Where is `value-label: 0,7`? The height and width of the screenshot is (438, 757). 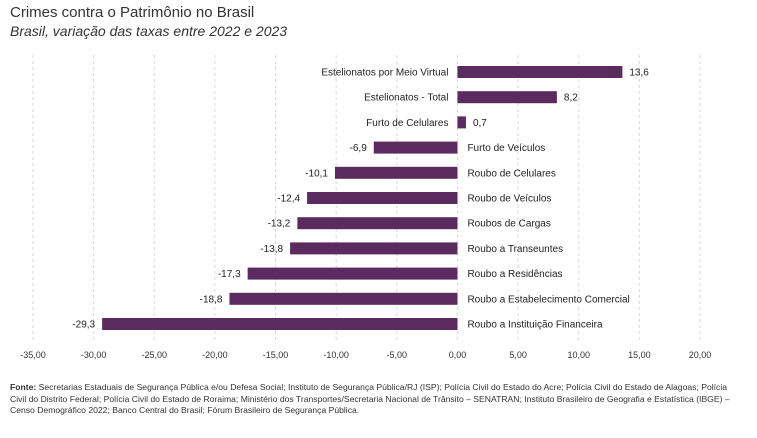 value-label: 0,7 is located at coordinates (480, 123).